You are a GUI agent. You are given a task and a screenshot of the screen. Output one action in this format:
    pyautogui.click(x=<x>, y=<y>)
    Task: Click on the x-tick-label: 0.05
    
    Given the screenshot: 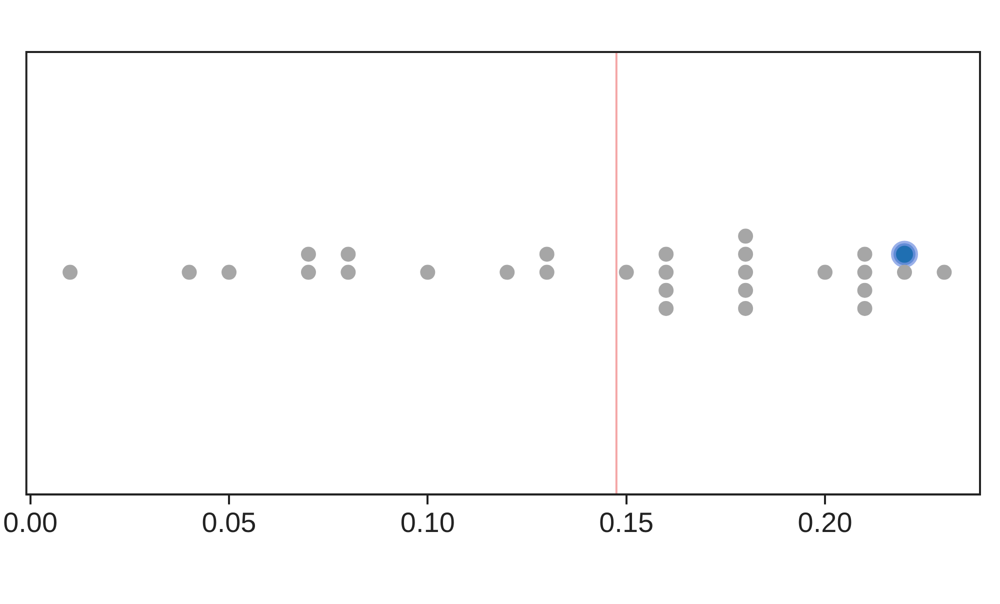 What is the action you would take?
    pyautogui.click(x=229, y=522)
    